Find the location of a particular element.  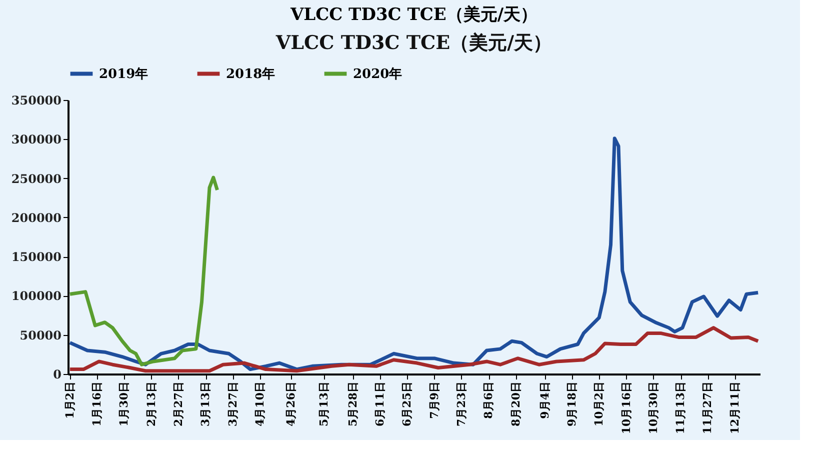

x-tick-label: 2月13日 is located at coordinates (151, 404).